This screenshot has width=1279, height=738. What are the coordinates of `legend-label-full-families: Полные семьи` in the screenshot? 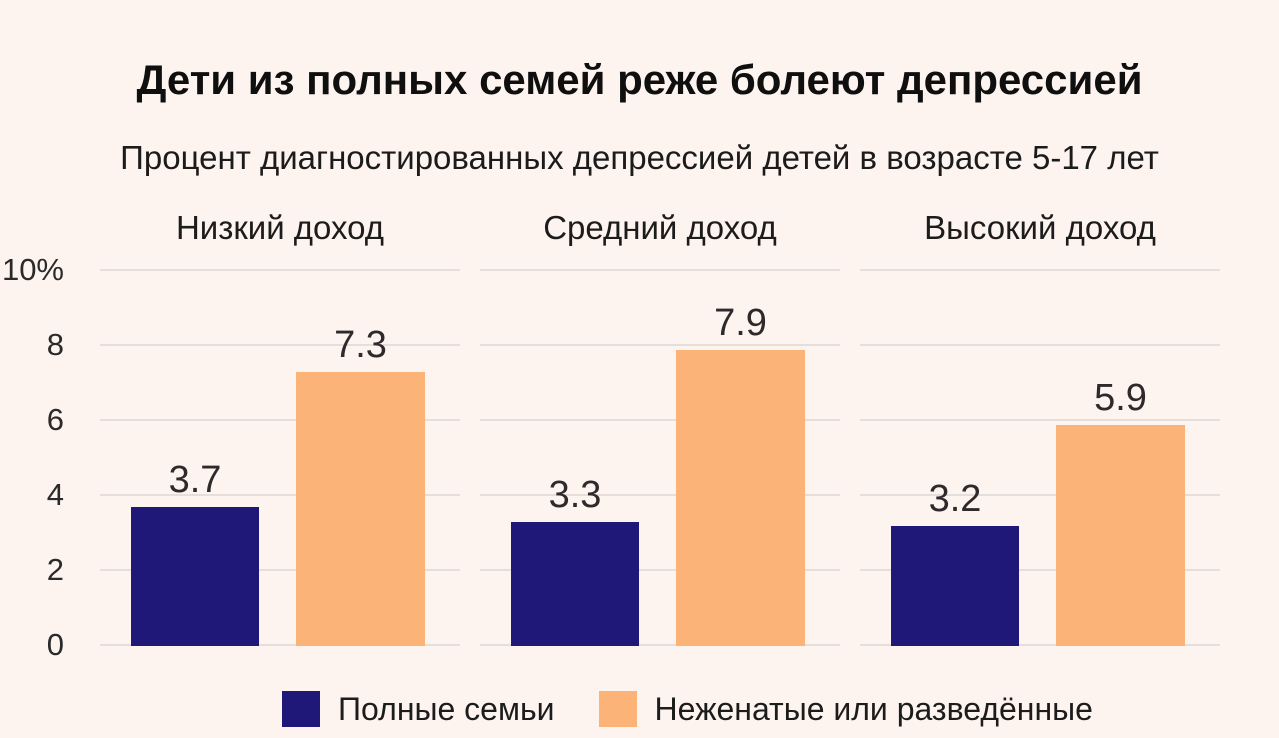 It's located at (446, 708).